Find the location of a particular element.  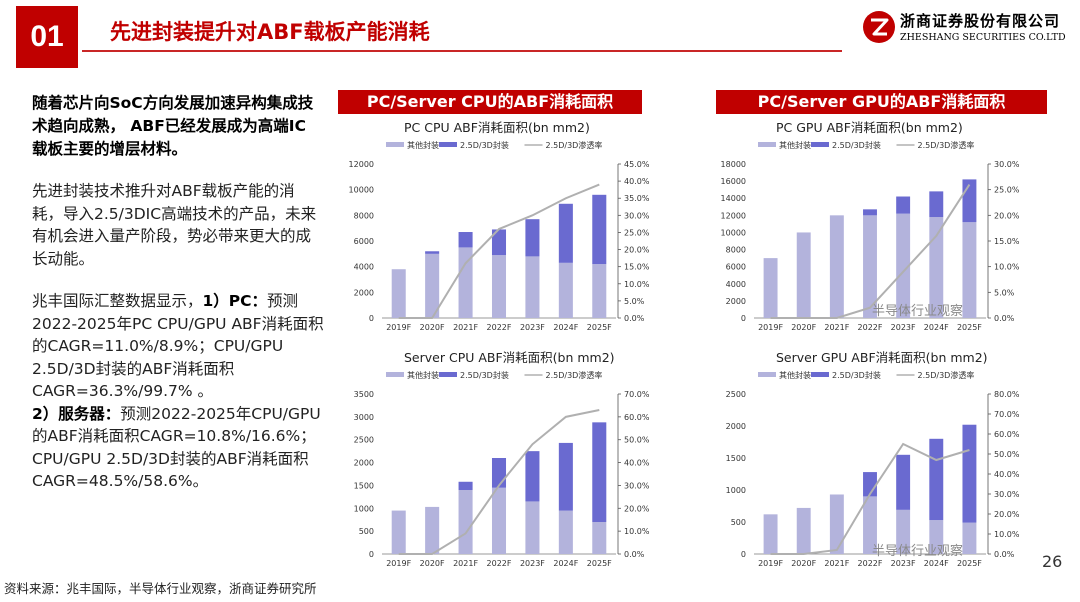

server-cpu-bar-other-2022F is located at coordinates (499, 520).